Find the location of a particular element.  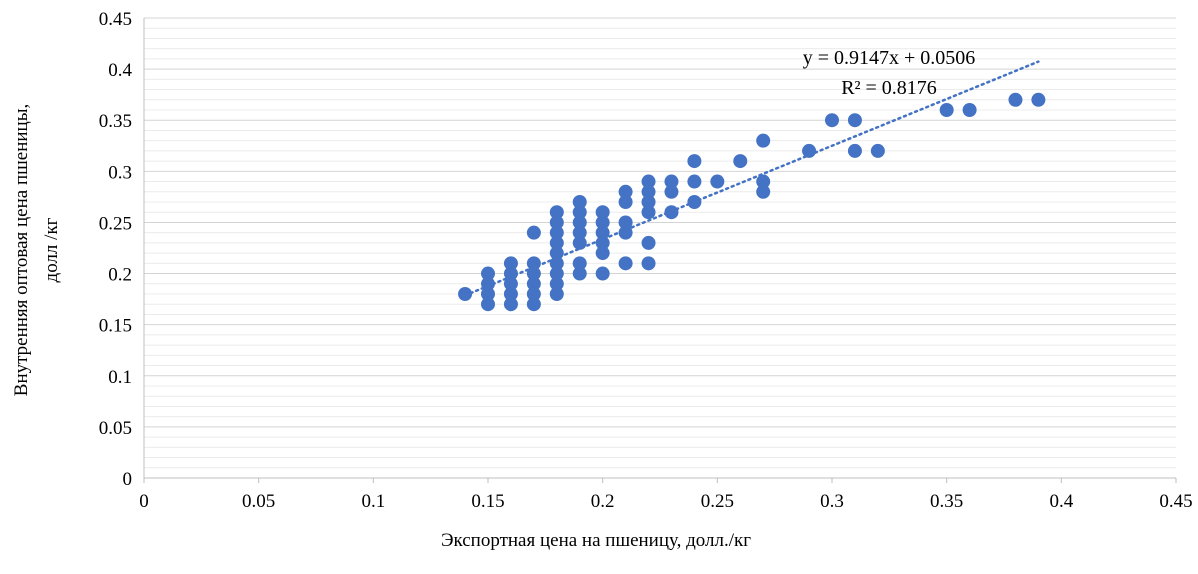

x-tick-label: 0.2 is located at coordinates (603, 501).